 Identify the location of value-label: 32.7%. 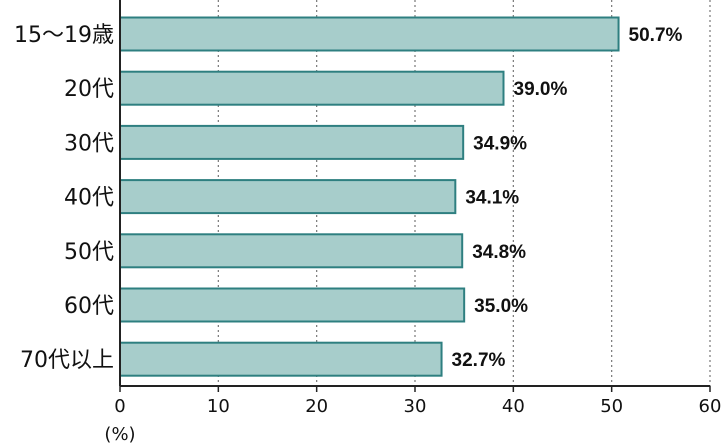
(479, 360).